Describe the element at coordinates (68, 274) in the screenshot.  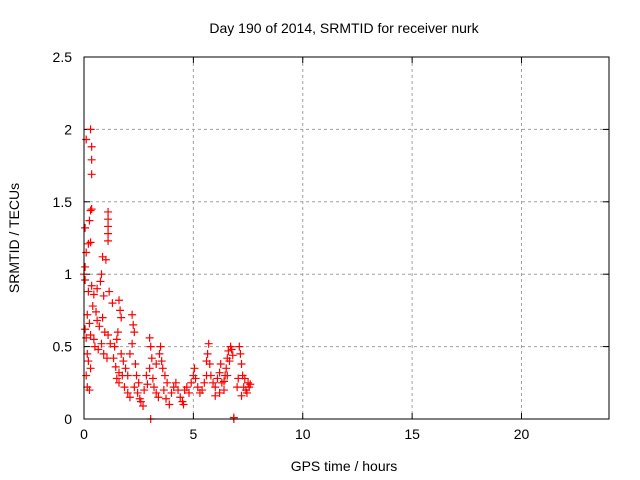
I see `y-tick-label: 1` at that location.